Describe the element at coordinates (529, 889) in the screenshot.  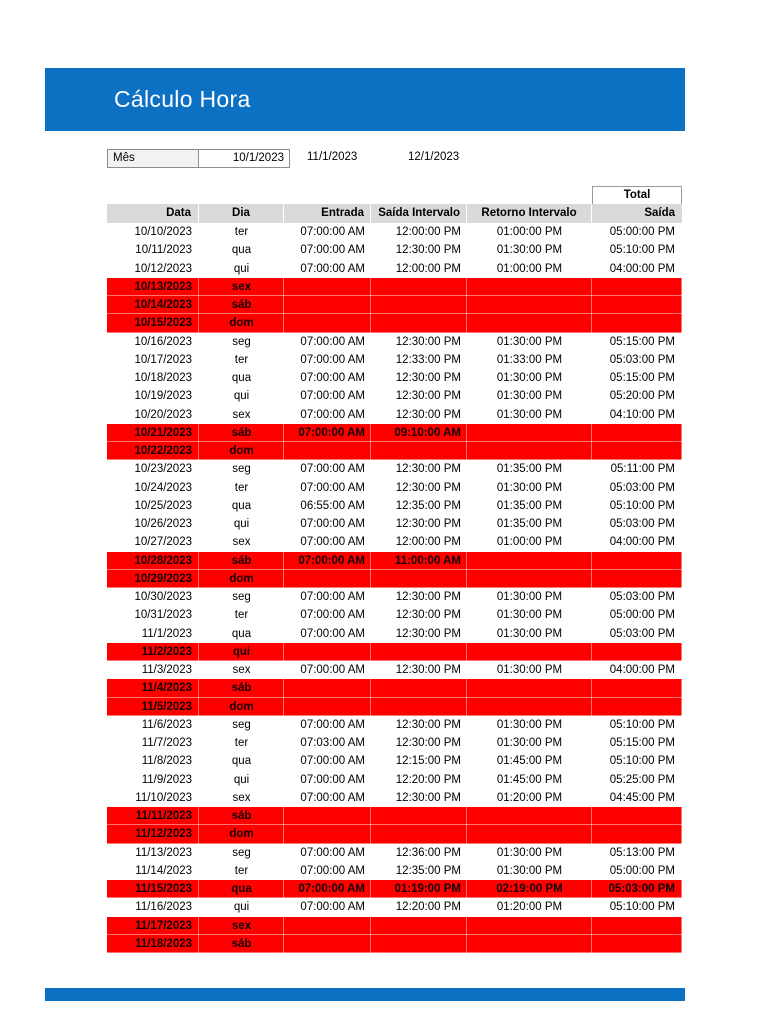
I see `cell-retorno-intervalo: 02:19:00 PM` at that location.